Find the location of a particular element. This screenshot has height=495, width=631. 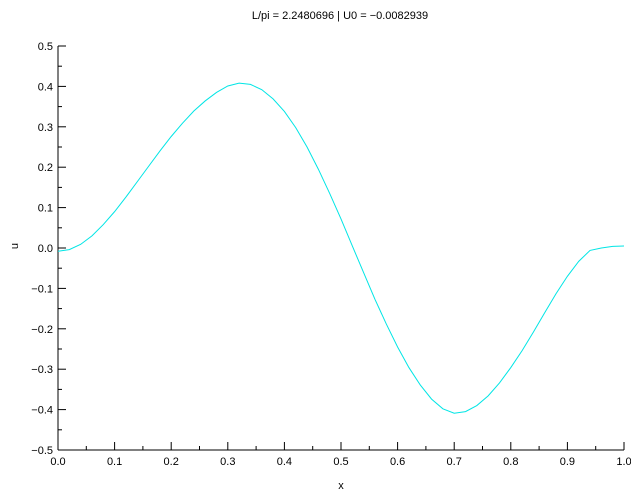

x-axis-label: x is located at coordinates (341, 486).